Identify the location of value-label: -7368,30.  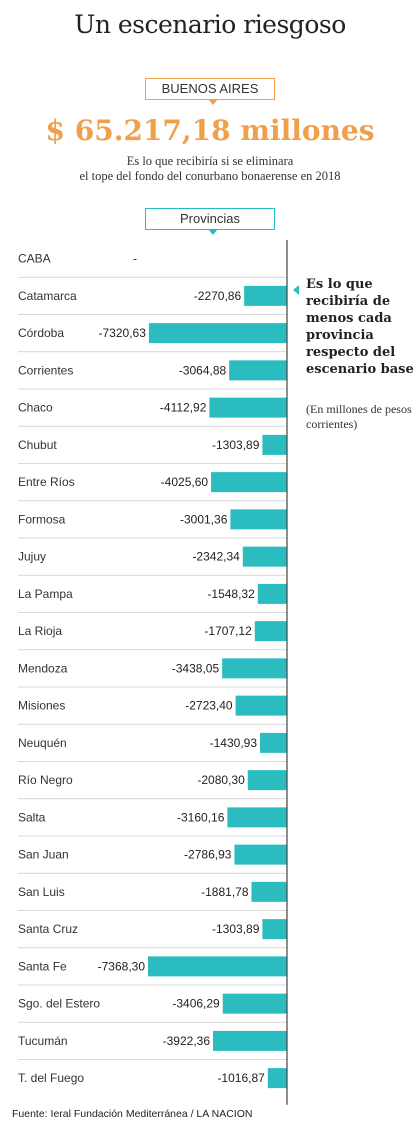
(122, 966).